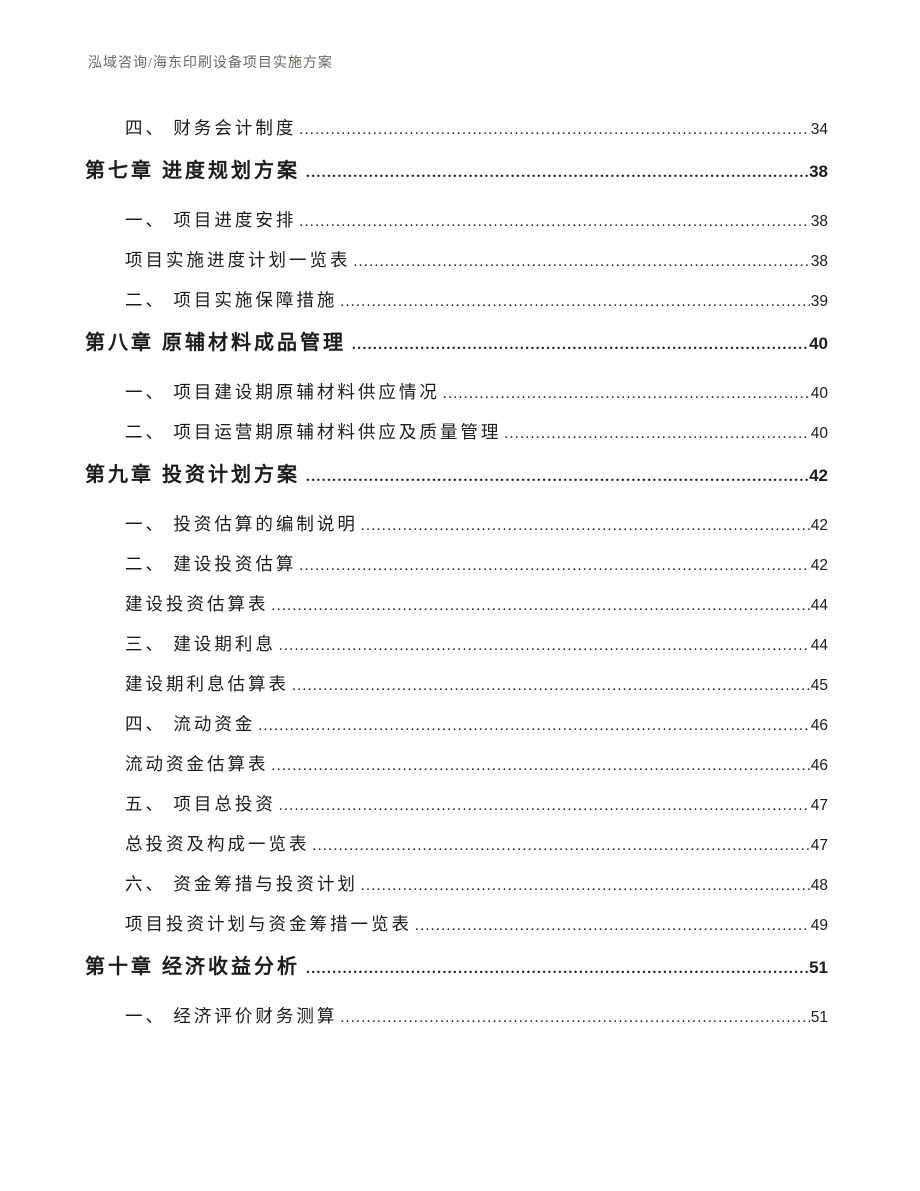  I want to click on toc-entry: 二、 建设投资估算 42, so click(456, 564).